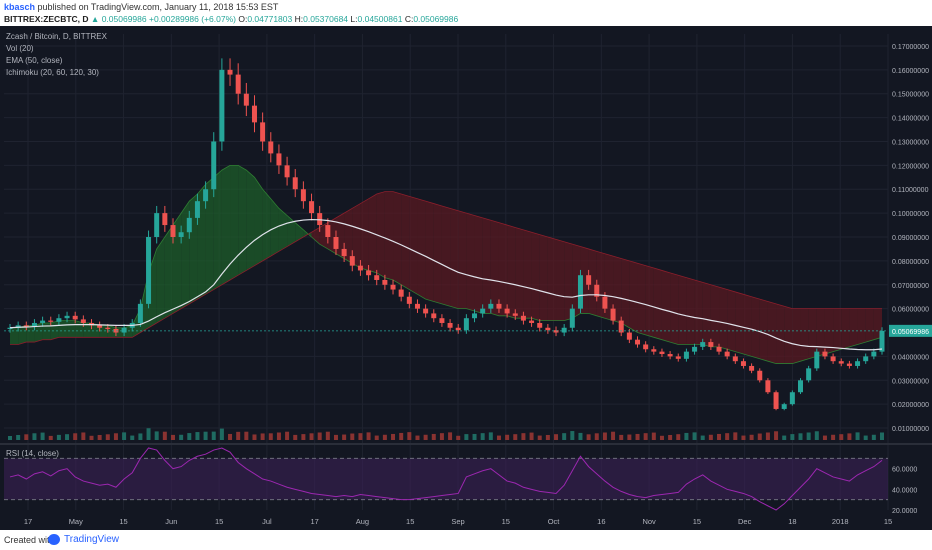 Image resolution: width=932 pixels, height=550 pixels. I want to click on open-label: O:, so click(243, 19).